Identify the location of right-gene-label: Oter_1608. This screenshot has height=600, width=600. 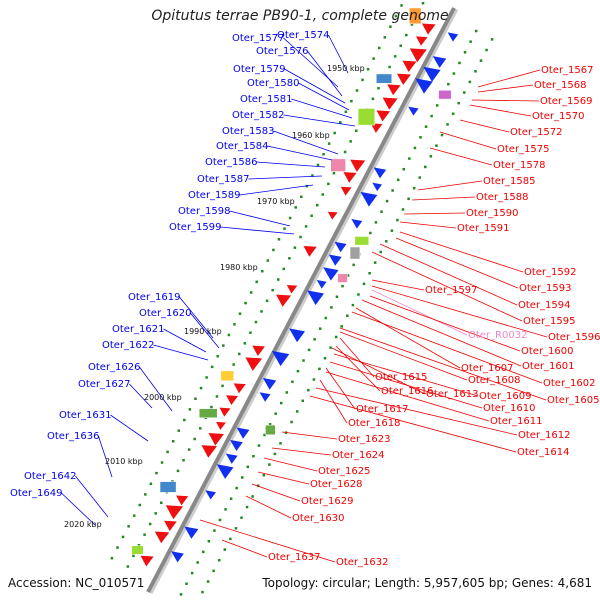
(494, 380).